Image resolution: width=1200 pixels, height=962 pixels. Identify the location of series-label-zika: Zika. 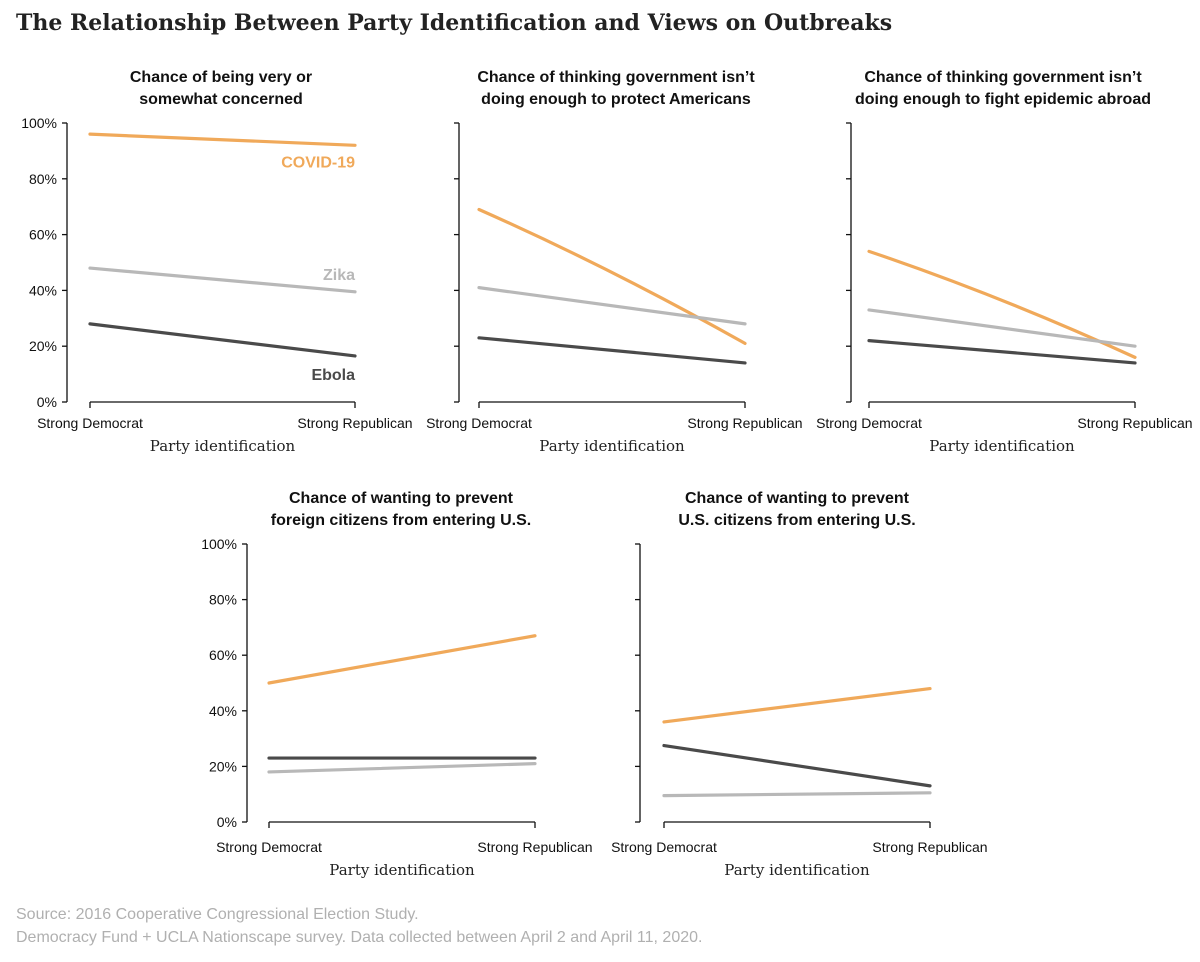
(339, 275).